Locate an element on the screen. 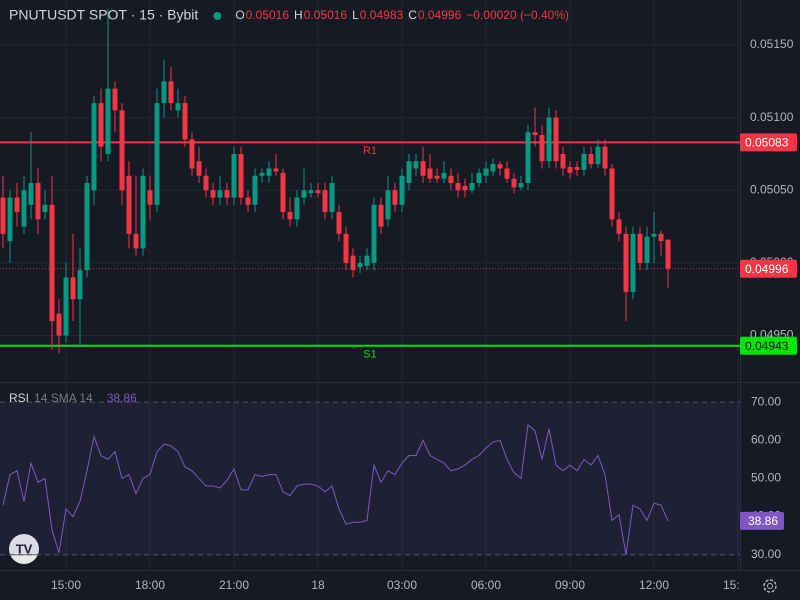 Image resolution: width=800 pixels, height=600 pixels. ohlc-value: 0.04996 is located at coordinates (440, 15).